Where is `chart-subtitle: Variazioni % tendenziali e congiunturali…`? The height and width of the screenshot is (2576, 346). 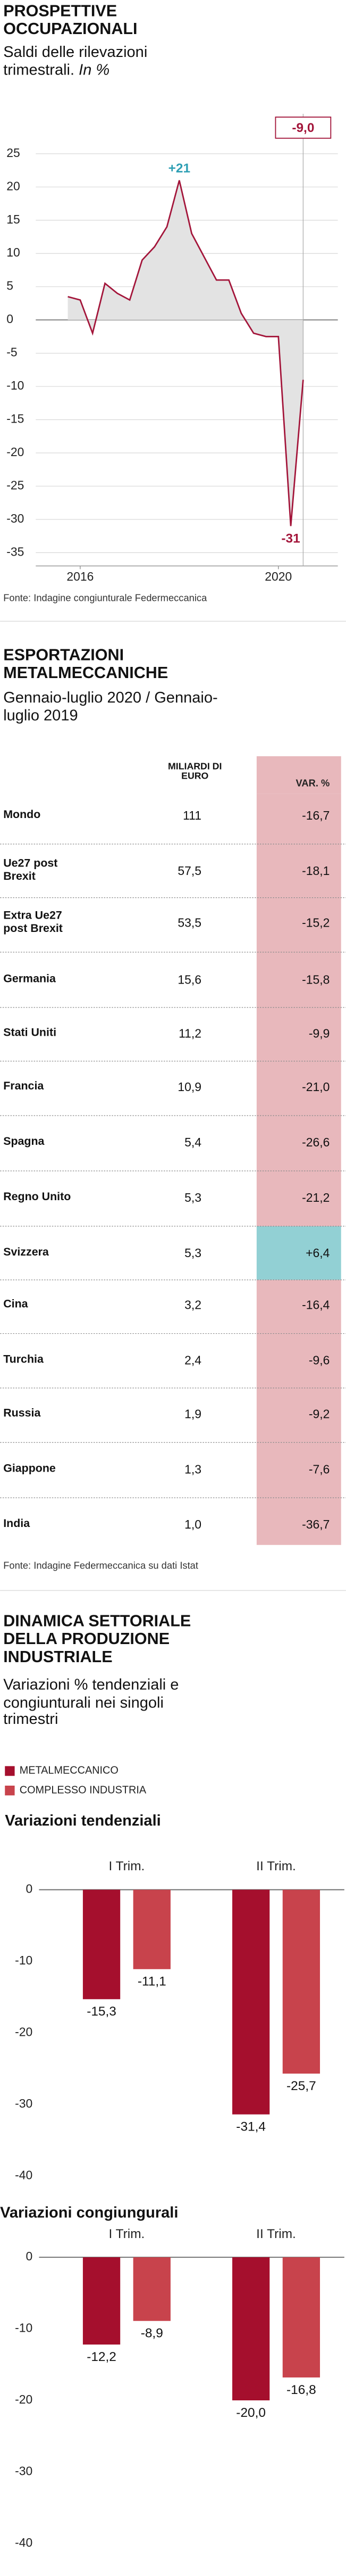
chart-subtitle: Variazioni % tendenziali e congiunturali… is located at coordinates (91, 1703).